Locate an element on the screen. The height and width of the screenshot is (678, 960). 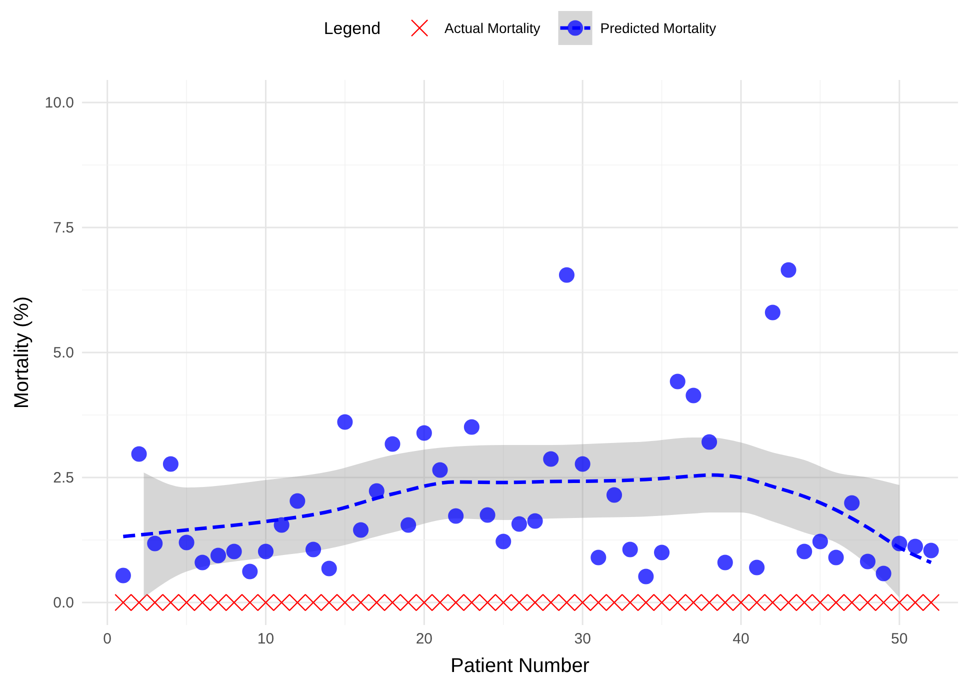
x-tick-label: 50 is located at coordinates (899, 639).